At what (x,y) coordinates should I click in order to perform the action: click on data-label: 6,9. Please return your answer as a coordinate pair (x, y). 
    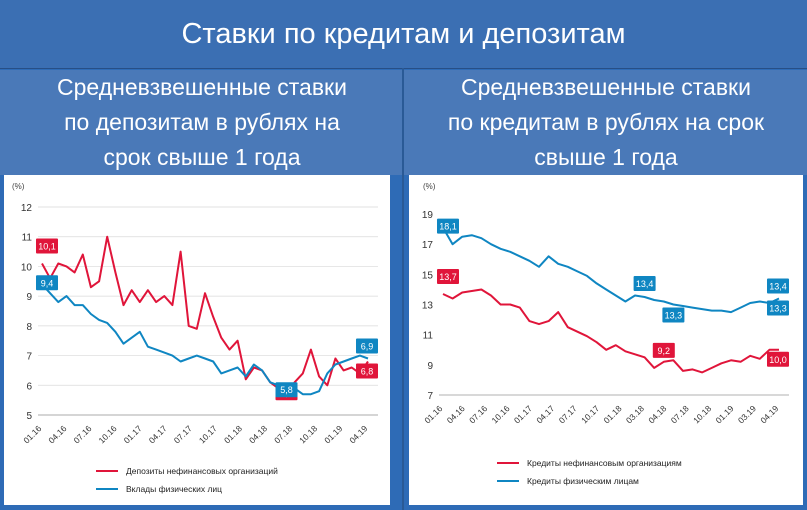
    Looking at the image, I should click on (367, 347).